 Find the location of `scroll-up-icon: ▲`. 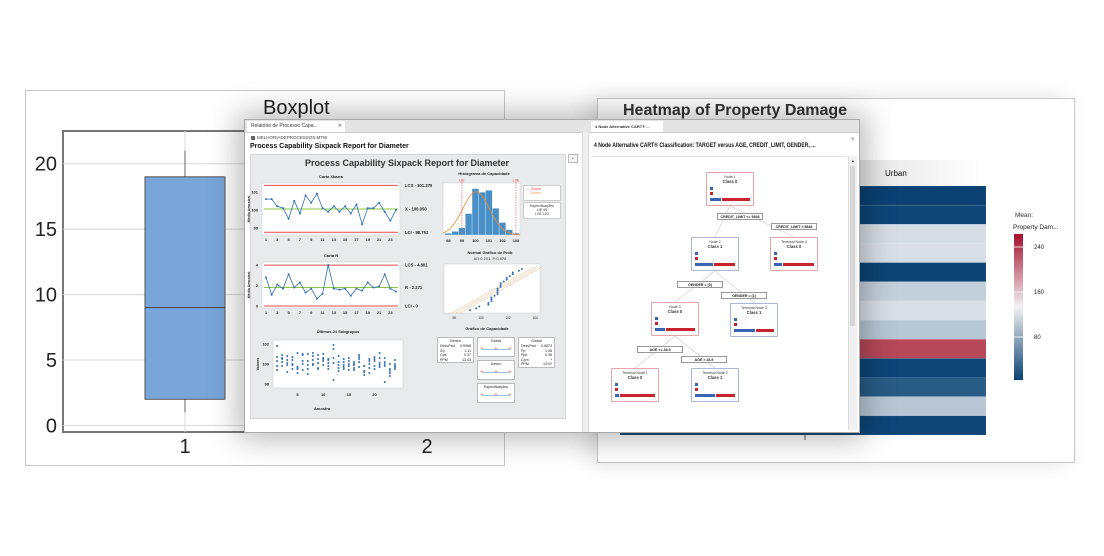

scroll-up-icon: ▲ is located at coordinates (853, 160).